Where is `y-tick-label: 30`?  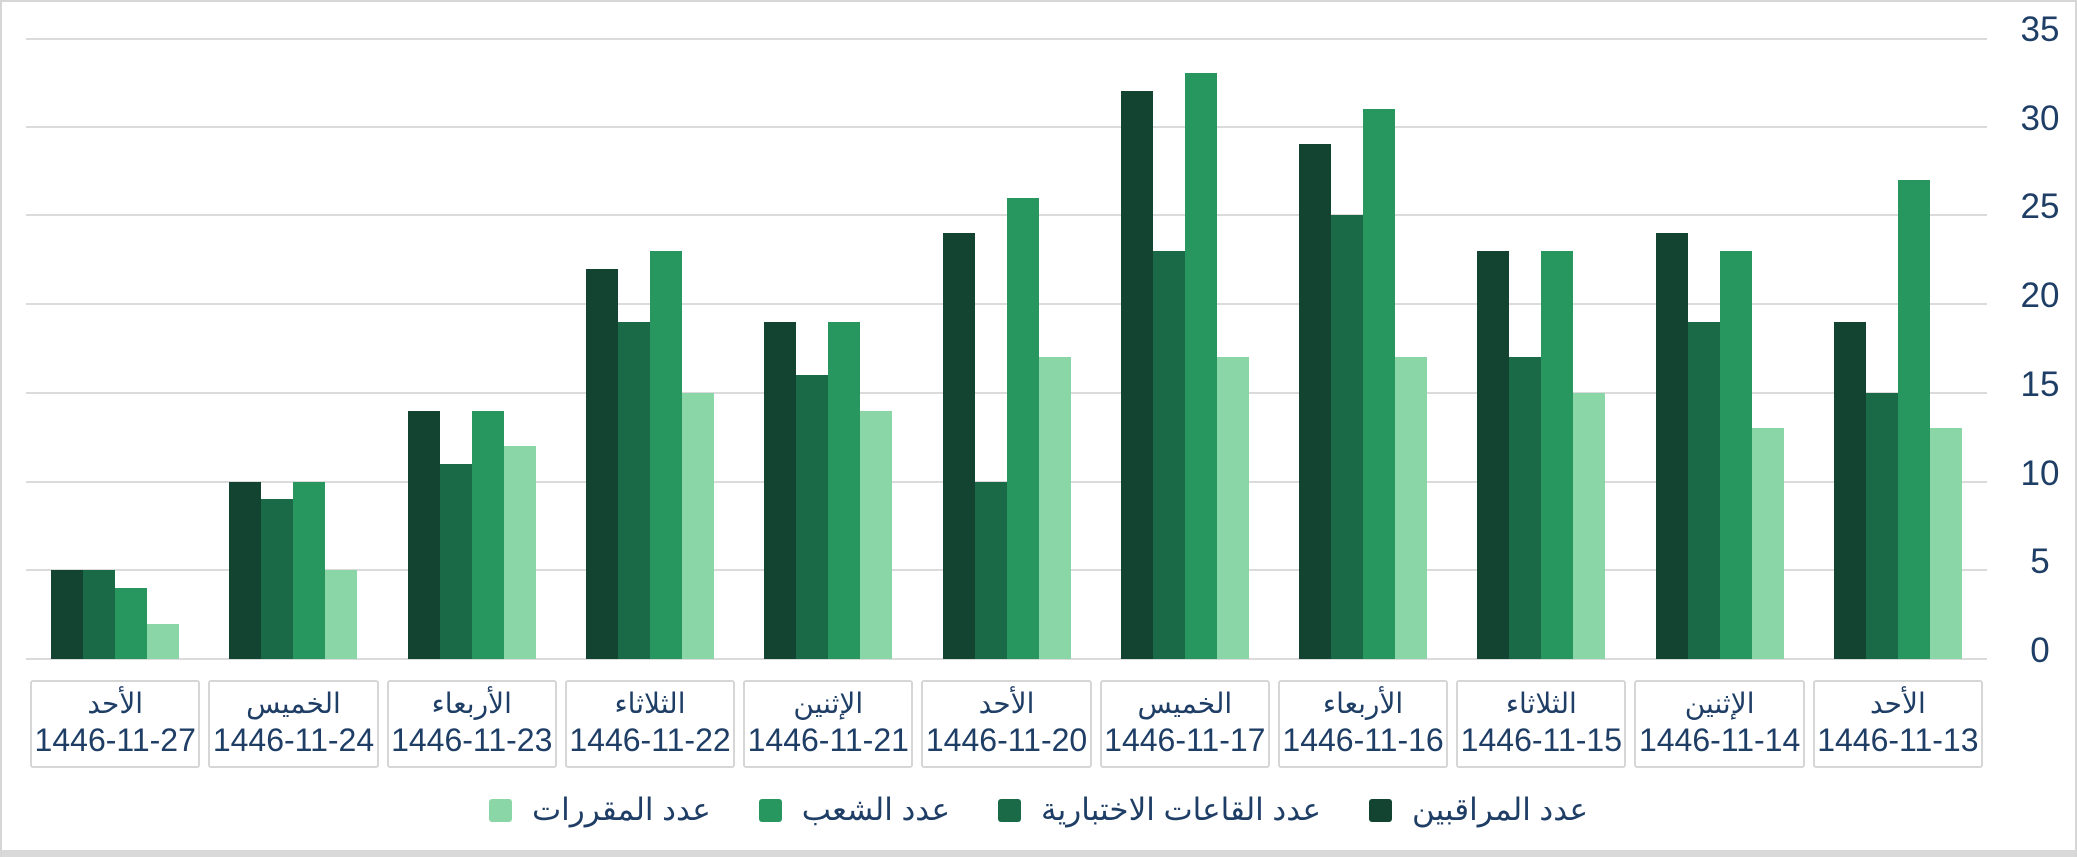
y-tick-label: 30 is located at coordinates (2040, 118).